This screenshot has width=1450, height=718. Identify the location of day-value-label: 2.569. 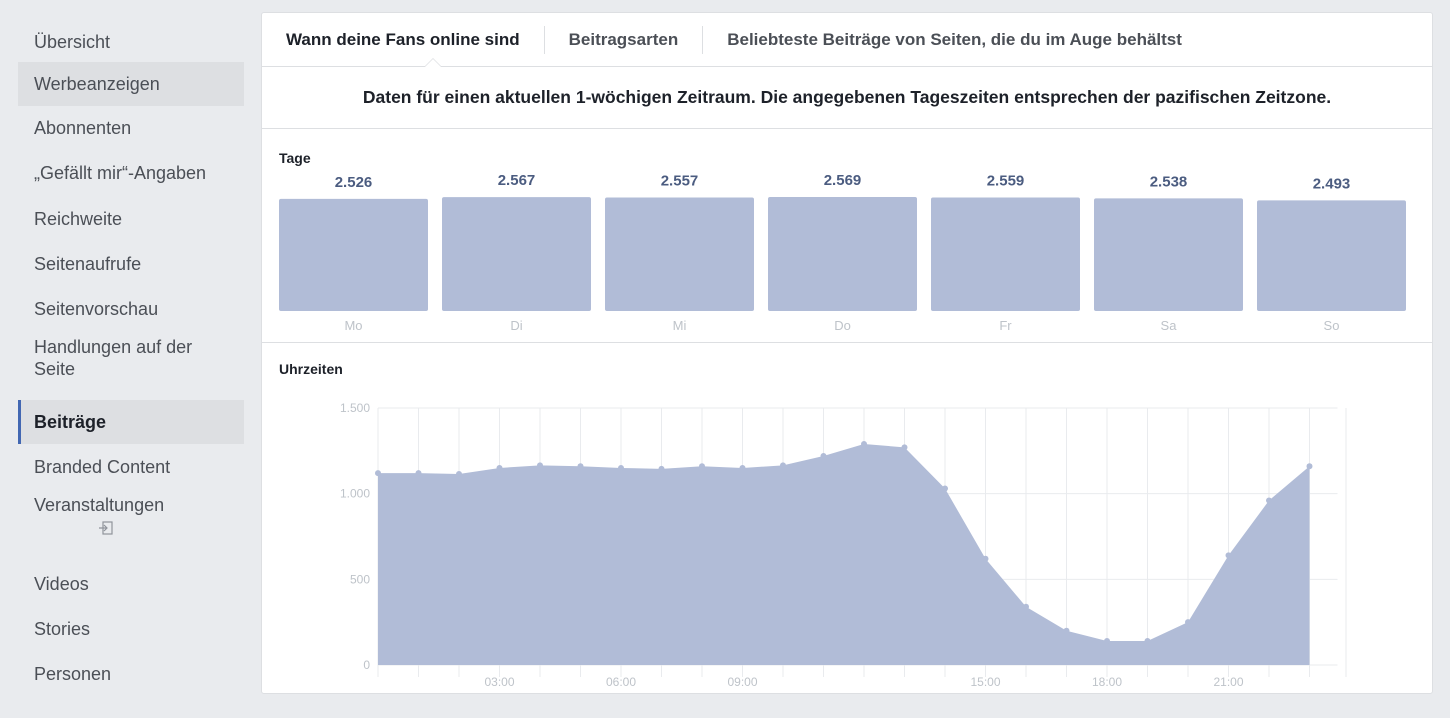
(843, 180).